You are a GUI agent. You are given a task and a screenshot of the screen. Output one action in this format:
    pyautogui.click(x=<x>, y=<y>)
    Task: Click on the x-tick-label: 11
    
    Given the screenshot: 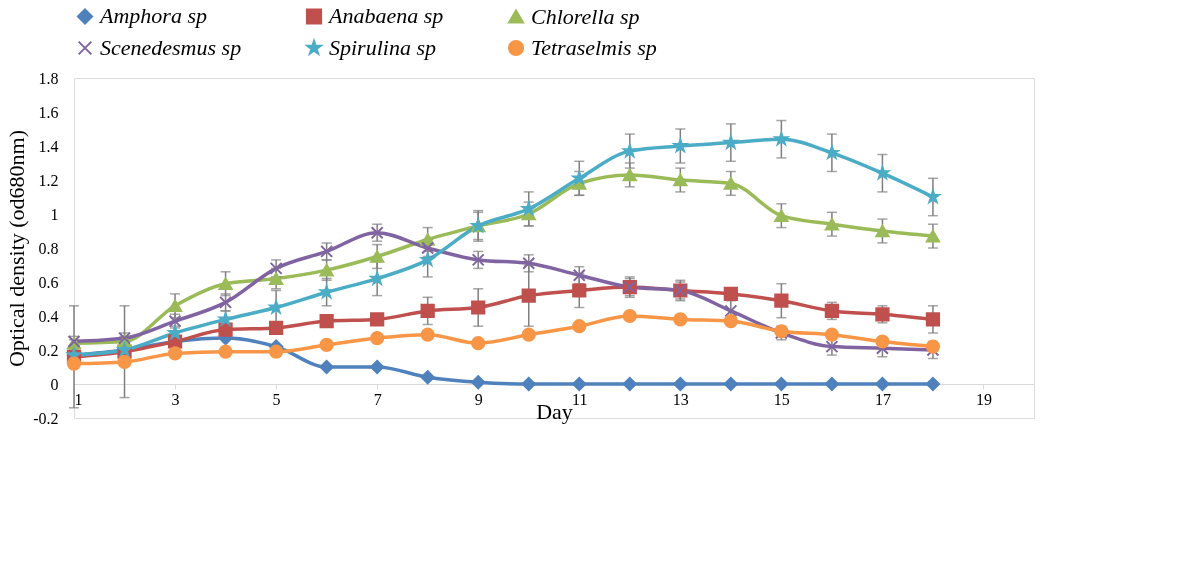 What is the action you would take?
    pyautogui.click(x=580, y=399)
    